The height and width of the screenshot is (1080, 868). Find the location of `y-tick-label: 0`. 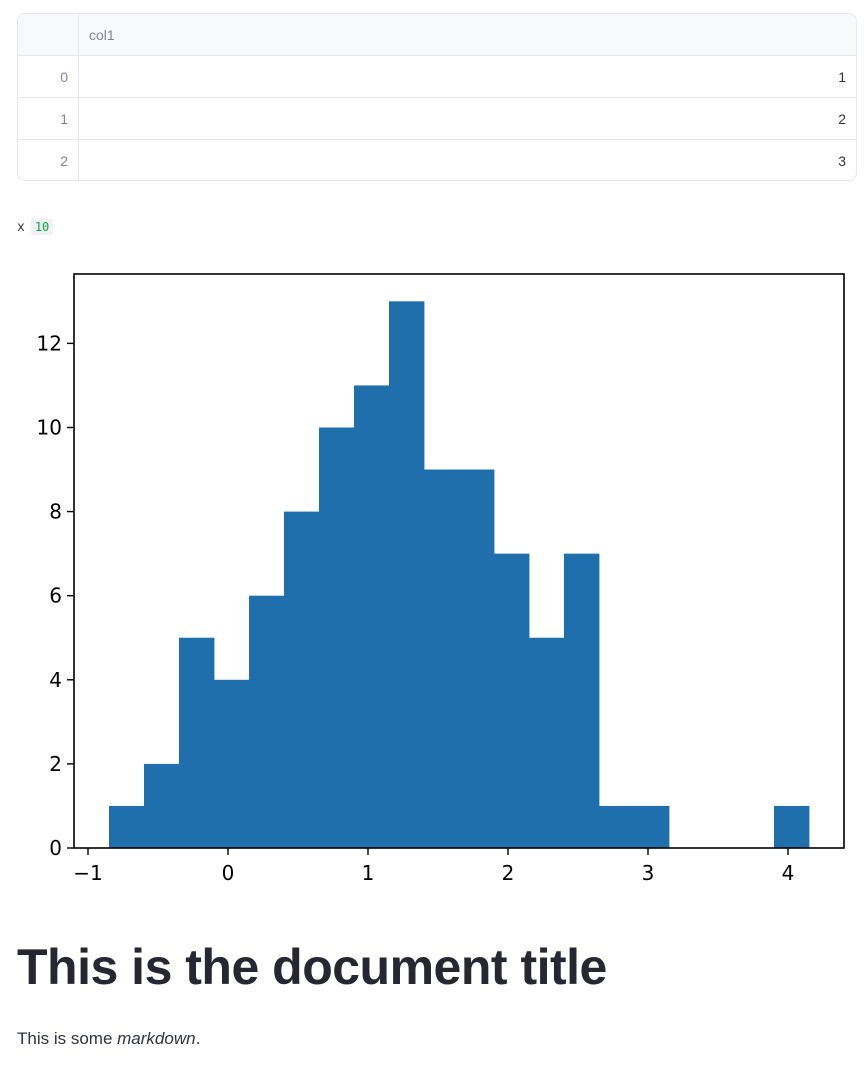

y-tick-label: 0 is located at coordinates (55, 848).